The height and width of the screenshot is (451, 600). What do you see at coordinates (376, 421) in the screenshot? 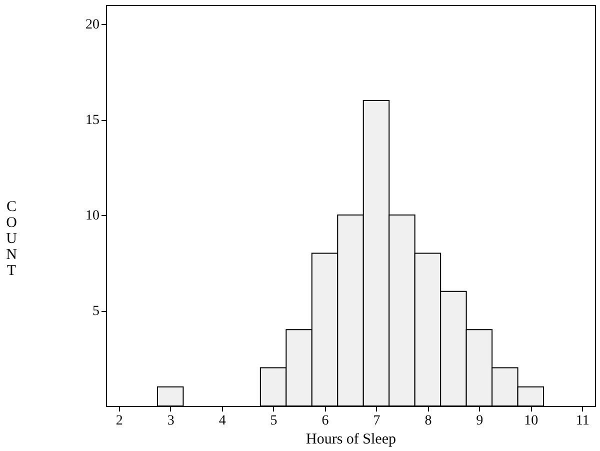
I see `x-tick-label: 7` at bounding box center [376, 421].